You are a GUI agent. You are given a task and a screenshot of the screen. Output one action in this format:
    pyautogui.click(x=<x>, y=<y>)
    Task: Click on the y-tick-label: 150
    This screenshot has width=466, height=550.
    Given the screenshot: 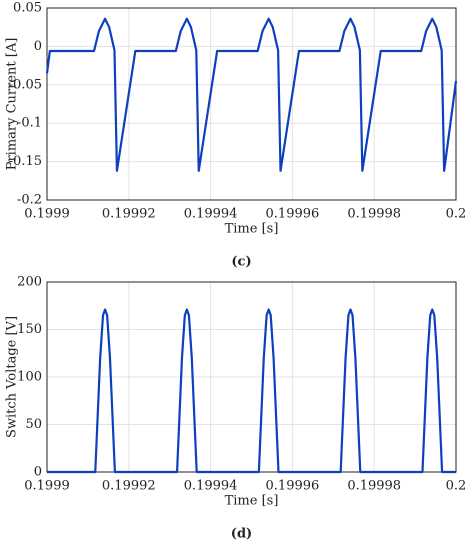 What is the action you would take?
    pyautogui.click(x=29, y=329)
    